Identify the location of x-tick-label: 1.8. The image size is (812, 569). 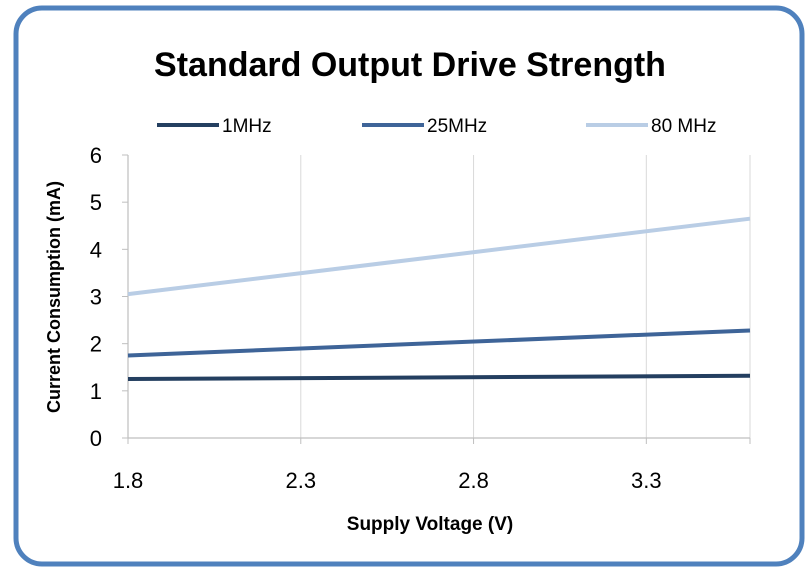
(128, 480).